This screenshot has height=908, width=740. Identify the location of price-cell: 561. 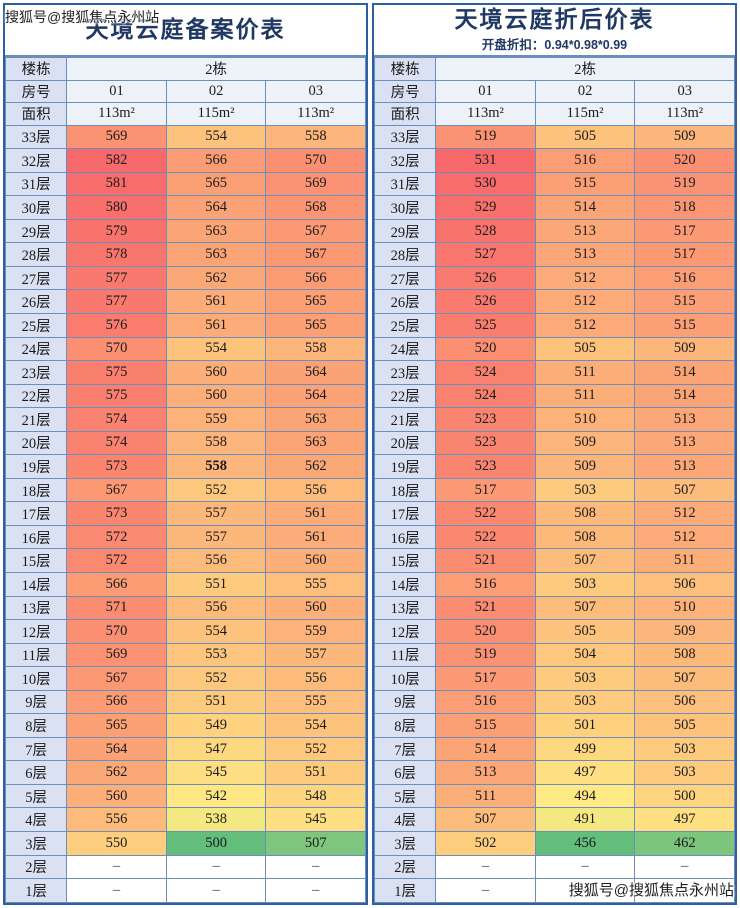
(315, 537).